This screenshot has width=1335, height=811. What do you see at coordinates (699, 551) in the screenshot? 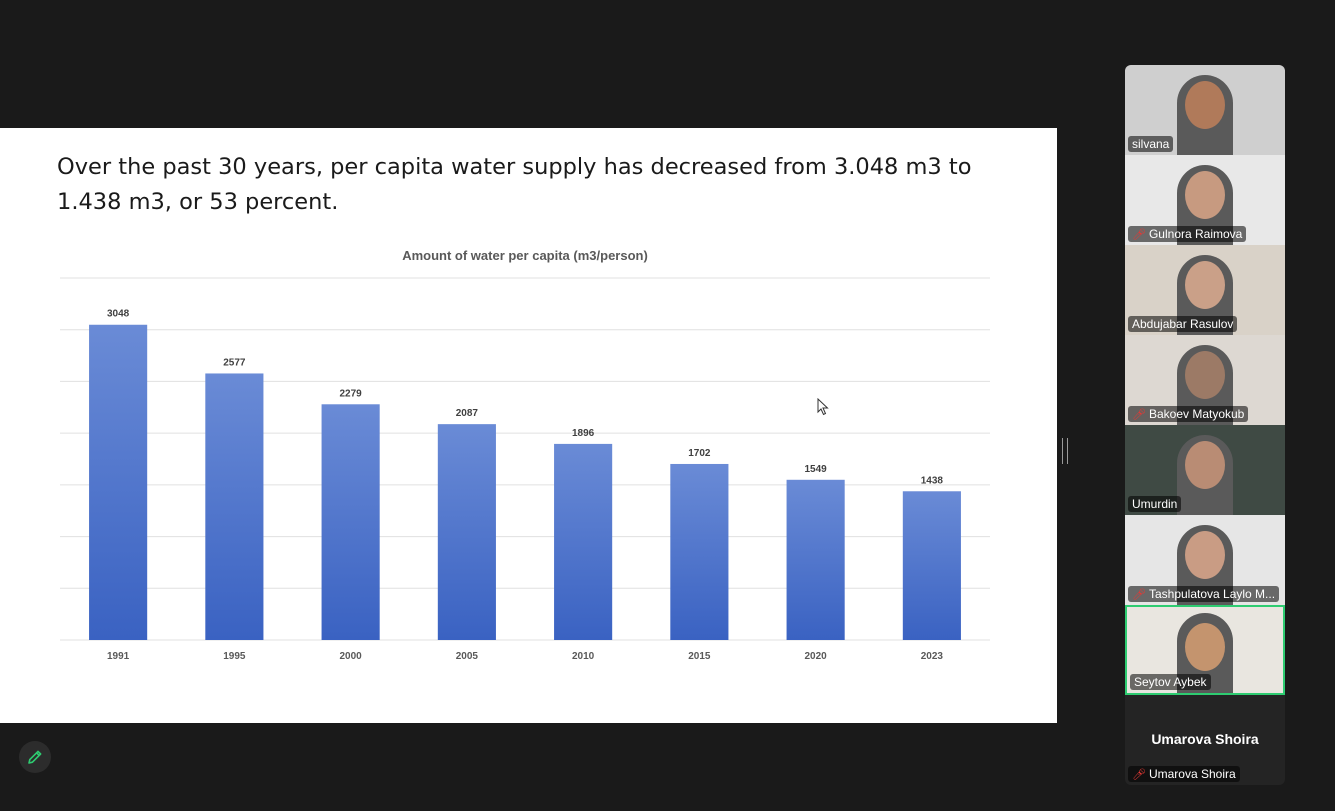
I see `bar-2015` at bounding box center [699, 551].